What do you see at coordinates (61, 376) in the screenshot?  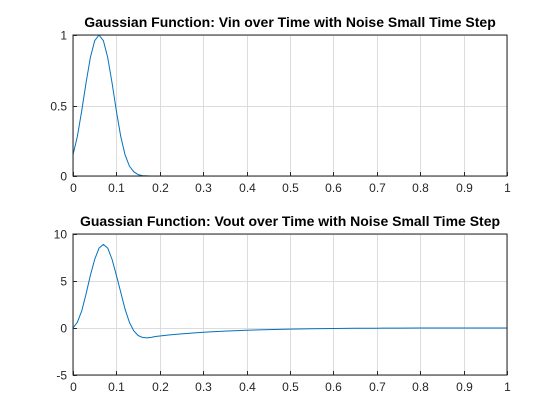 I see `vout-y-tick-label: -5` at bounding box center [61, 376].